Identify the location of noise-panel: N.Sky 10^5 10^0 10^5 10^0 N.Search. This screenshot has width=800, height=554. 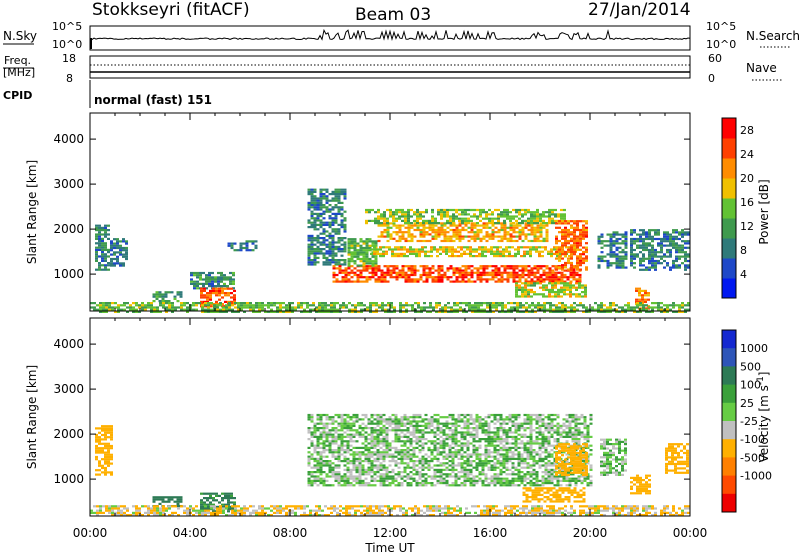
(401, 35).